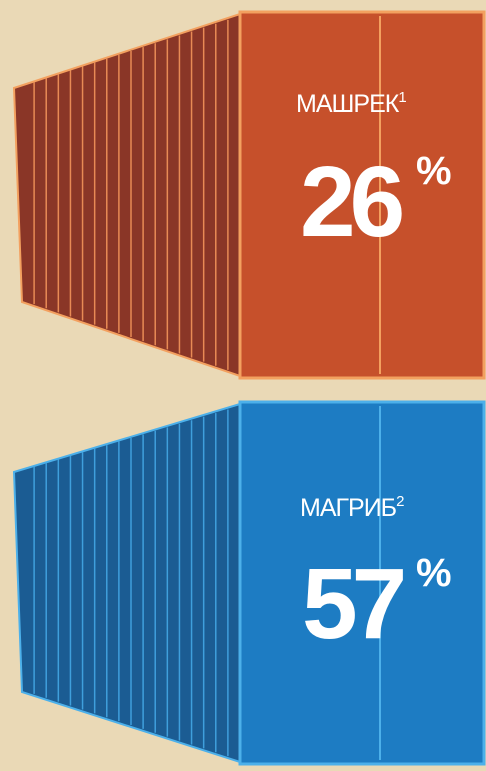 This screenshot has height=771, width=486. What do you see at coordinates (351, 103) in the screenshot?
I see `region-label: МАШРЕК1` at bounding box center [351, 103].